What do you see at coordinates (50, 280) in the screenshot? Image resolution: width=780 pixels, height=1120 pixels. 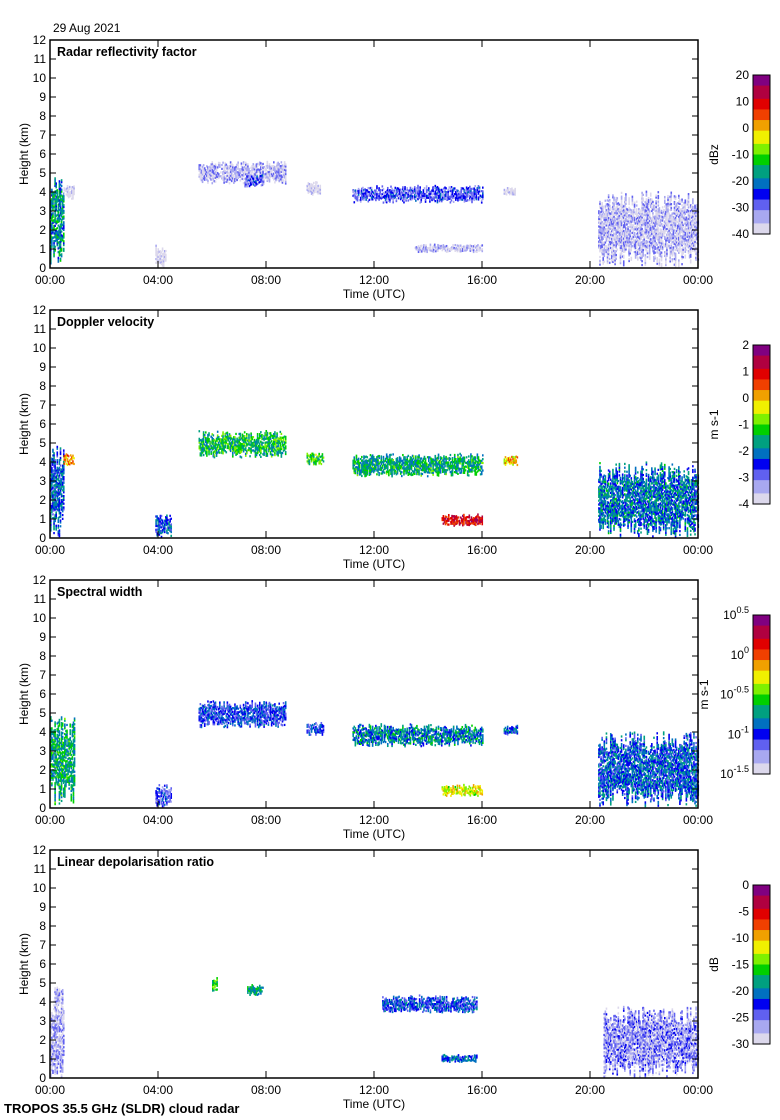 I see `x-tick-label: 00:00` at bounding box center [50, 280].